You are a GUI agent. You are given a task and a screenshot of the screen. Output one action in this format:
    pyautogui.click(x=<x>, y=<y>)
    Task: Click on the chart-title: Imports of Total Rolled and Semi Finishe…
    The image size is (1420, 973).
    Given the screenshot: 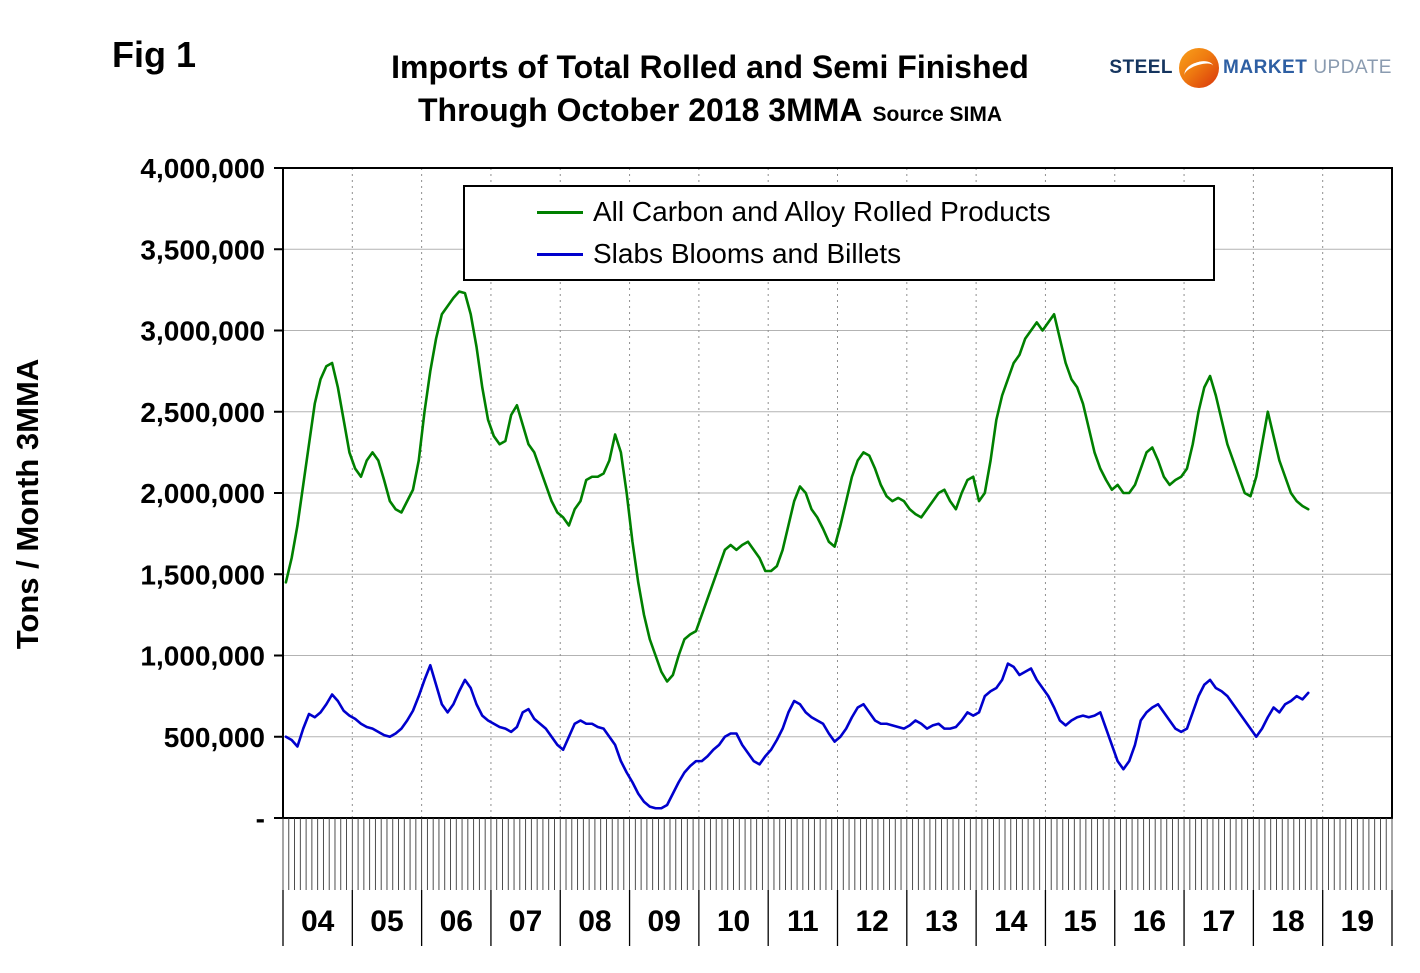 What is the action you would take?
    pyautogui.click(x=710, y=89)
    